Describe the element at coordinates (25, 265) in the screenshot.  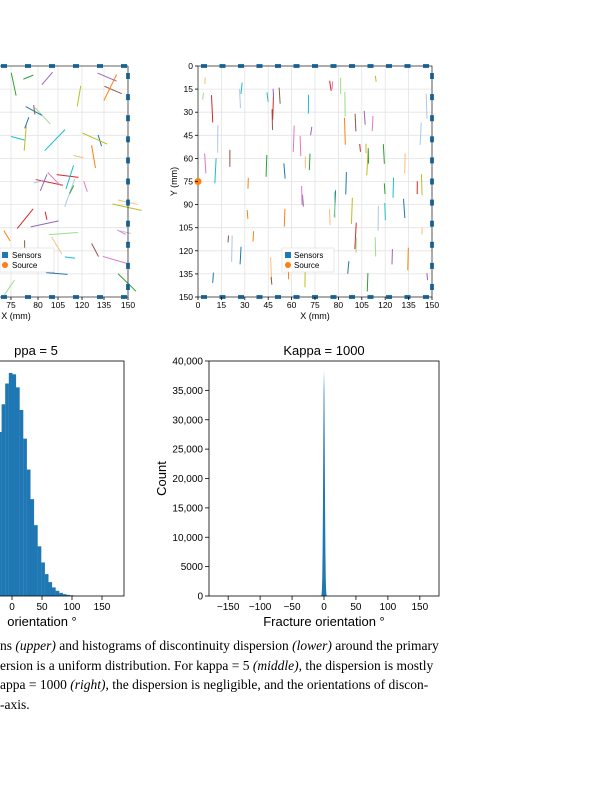
I see `legend-source-label: Source` at that location.